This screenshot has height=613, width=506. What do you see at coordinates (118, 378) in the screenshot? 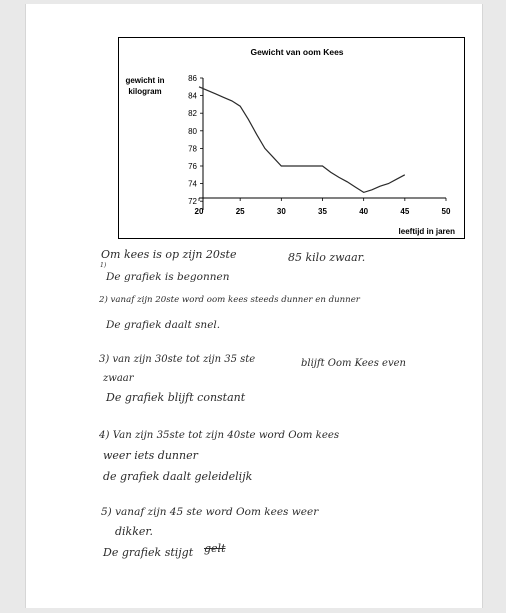
I see `answer-3-line-c: zwaar` at bounding box center [118, 378].